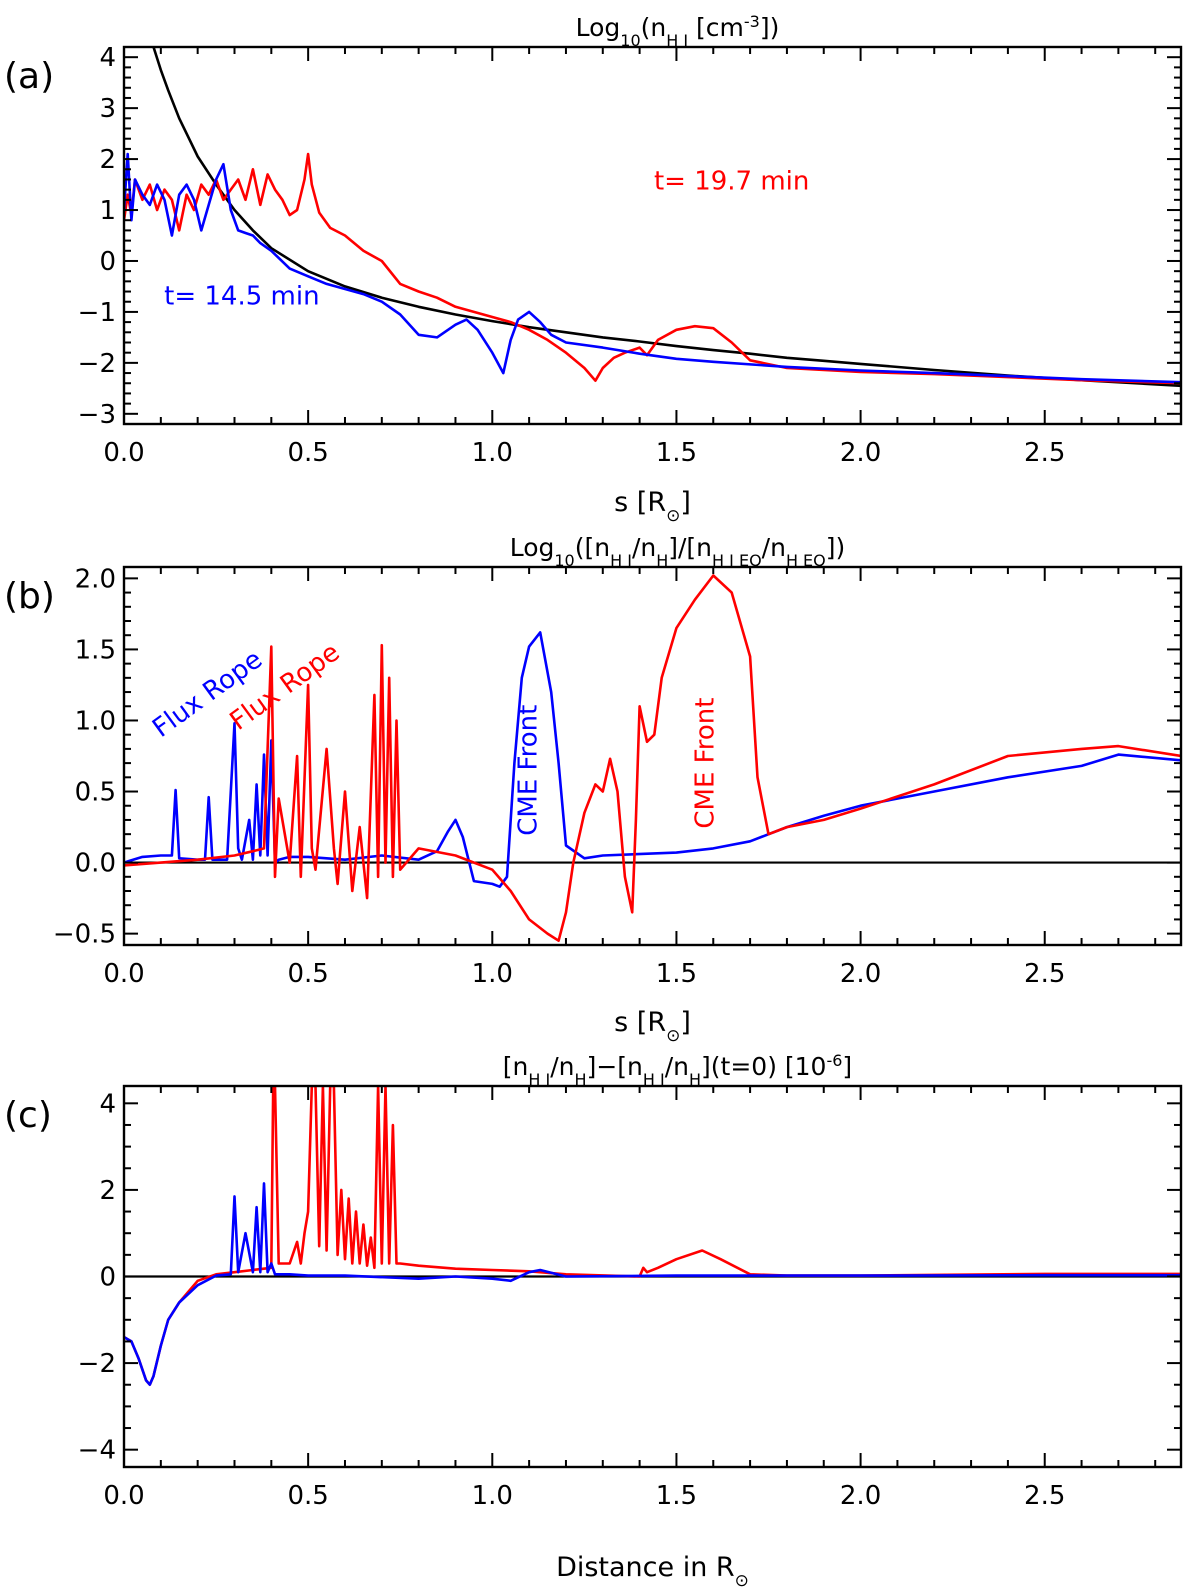  Describe the element at coordinates (28, 1115) in the screenshot. I see `panel-label: (c)` at that location.